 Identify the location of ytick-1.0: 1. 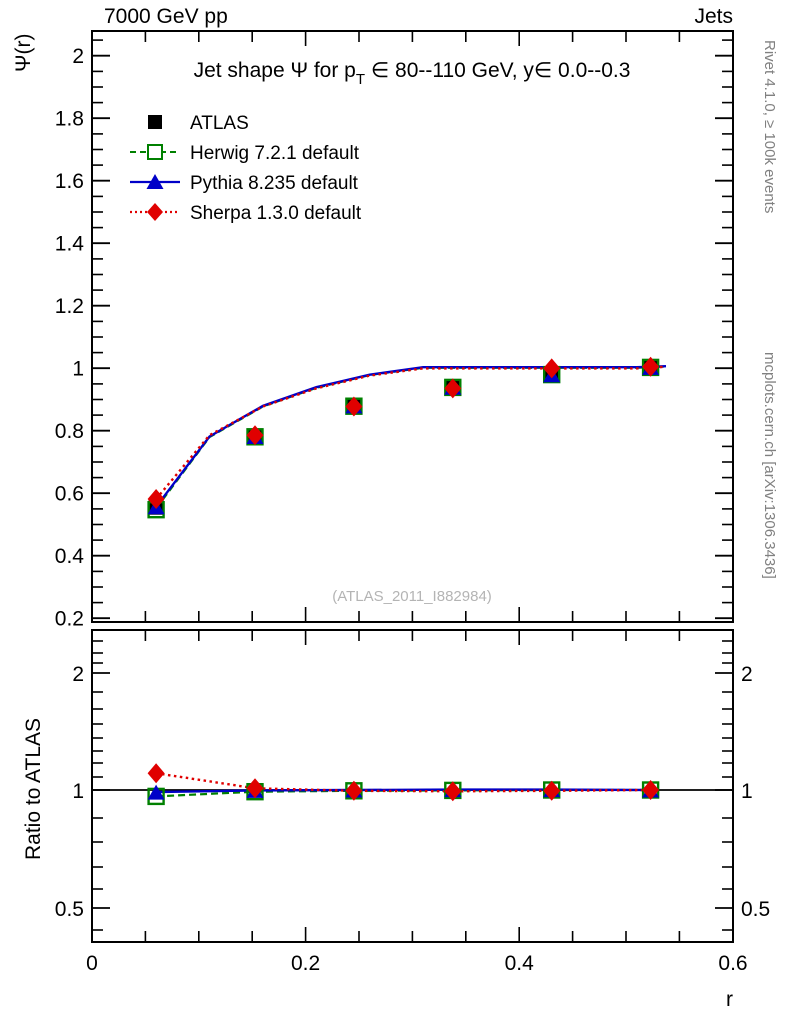
(78, 369).